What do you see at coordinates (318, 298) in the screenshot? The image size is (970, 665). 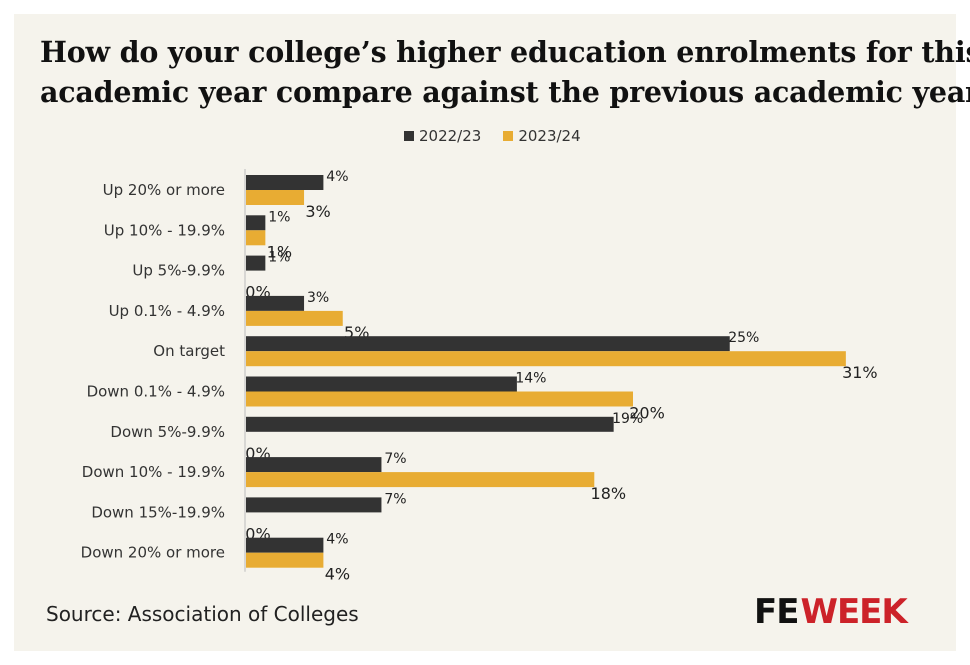 I see `data-label-2022-23-up-0-1-4-9: 3%` at bounding box center [318, 298].